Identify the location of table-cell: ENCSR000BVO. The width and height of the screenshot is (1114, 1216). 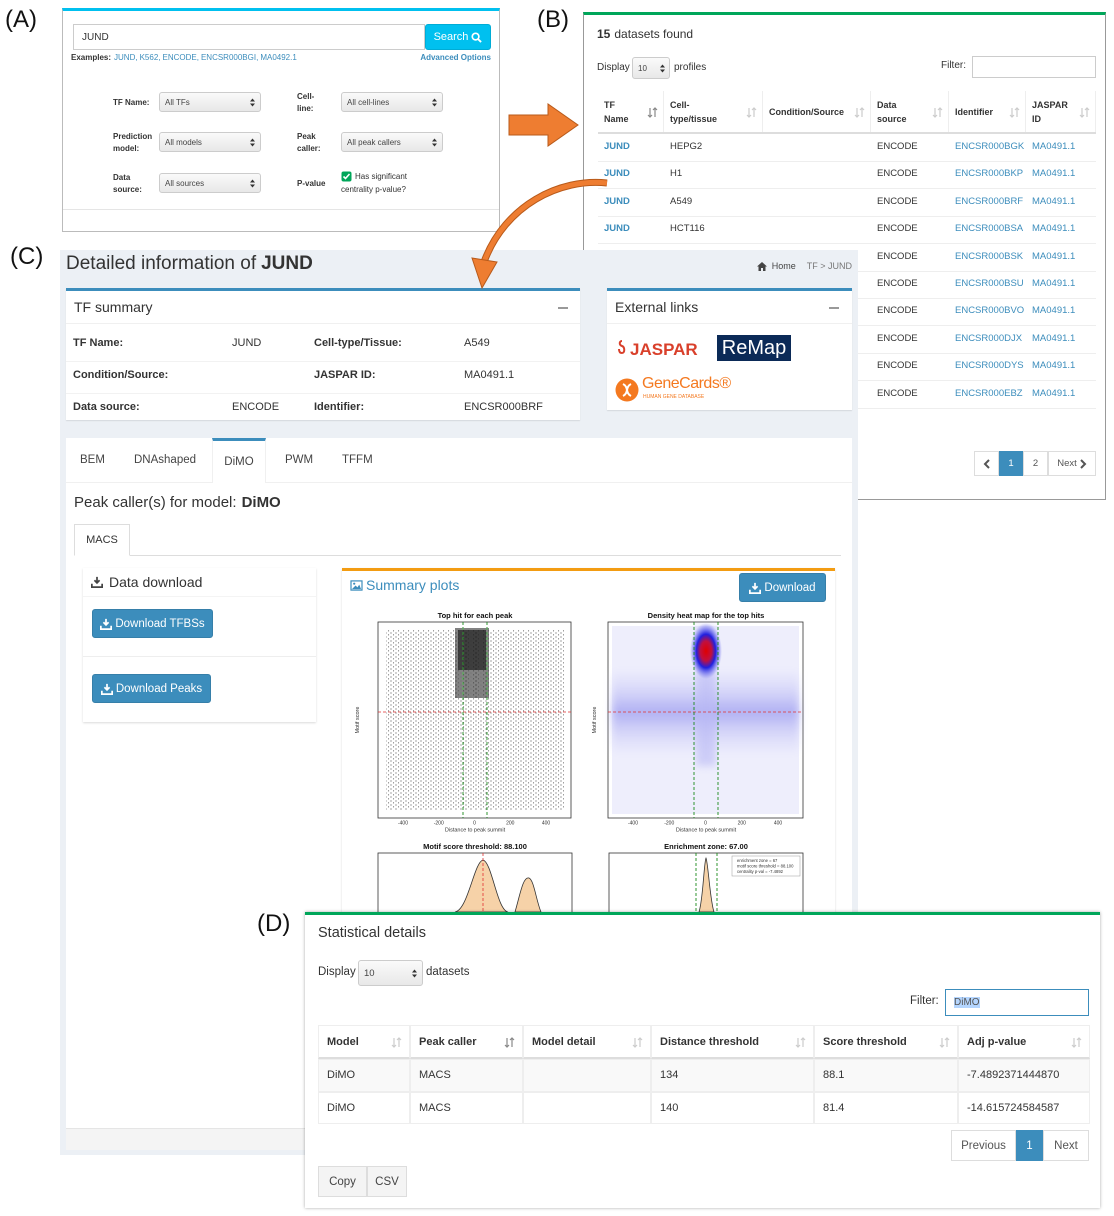
(990, 311).